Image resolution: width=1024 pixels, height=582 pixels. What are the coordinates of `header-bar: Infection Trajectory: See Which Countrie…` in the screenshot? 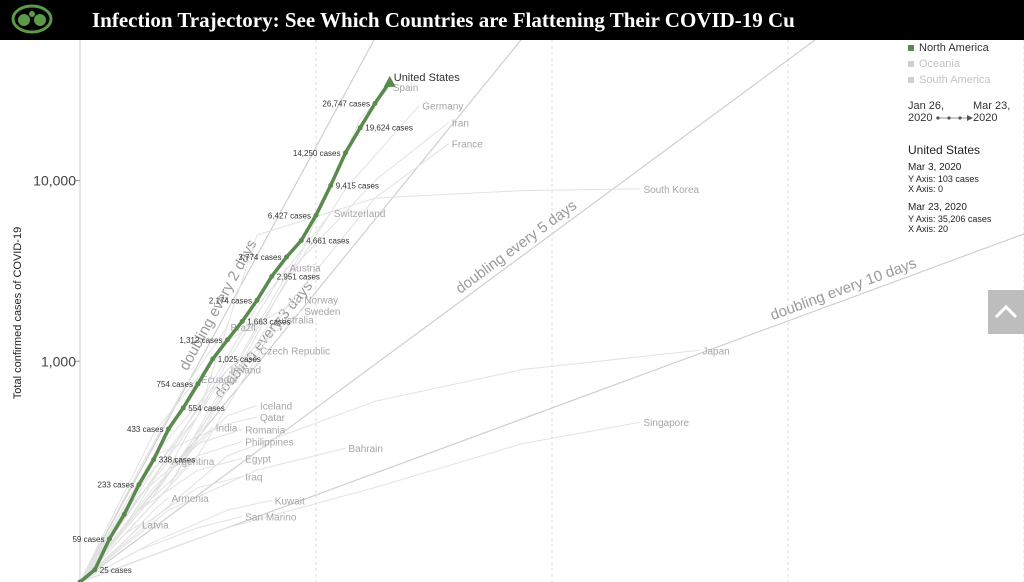 It's located at (512, 20).